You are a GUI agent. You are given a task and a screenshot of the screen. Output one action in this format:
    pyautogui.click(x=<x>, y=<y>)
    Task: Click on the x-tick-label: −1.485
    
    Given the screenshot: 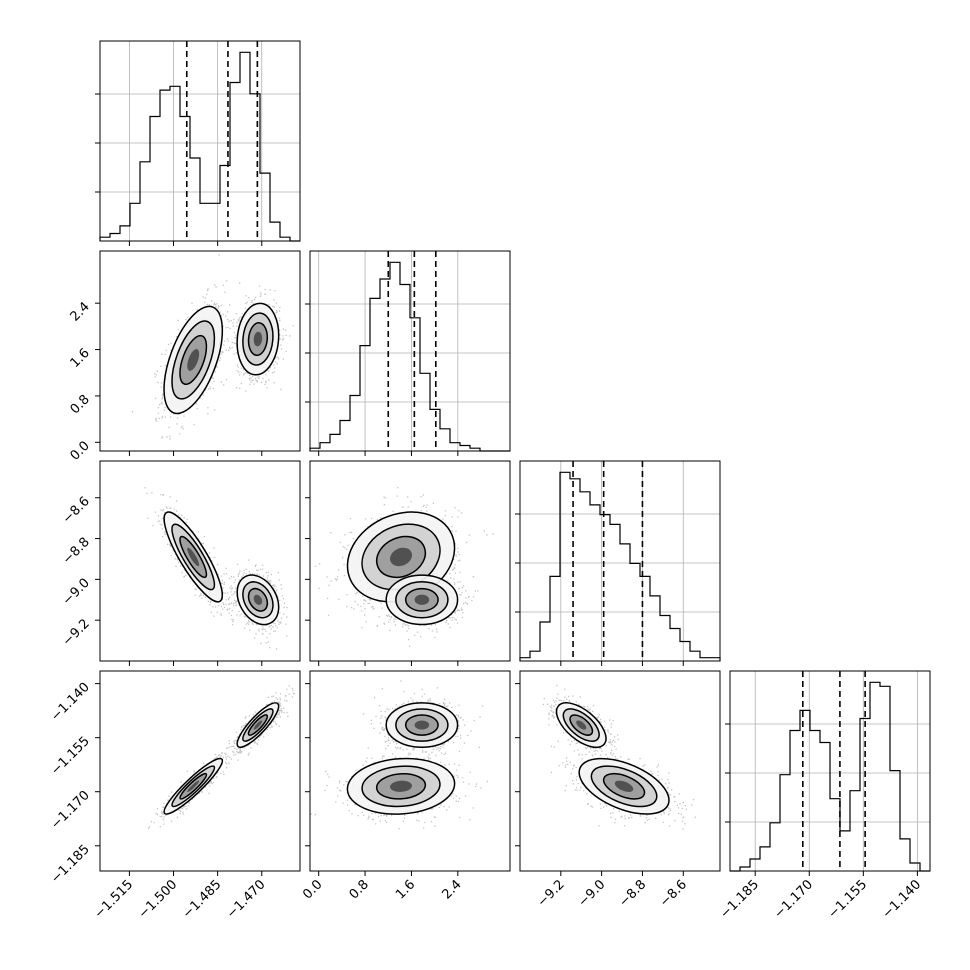 What is the action you would take?
    pyautogui.click(x=202, y=899)
    